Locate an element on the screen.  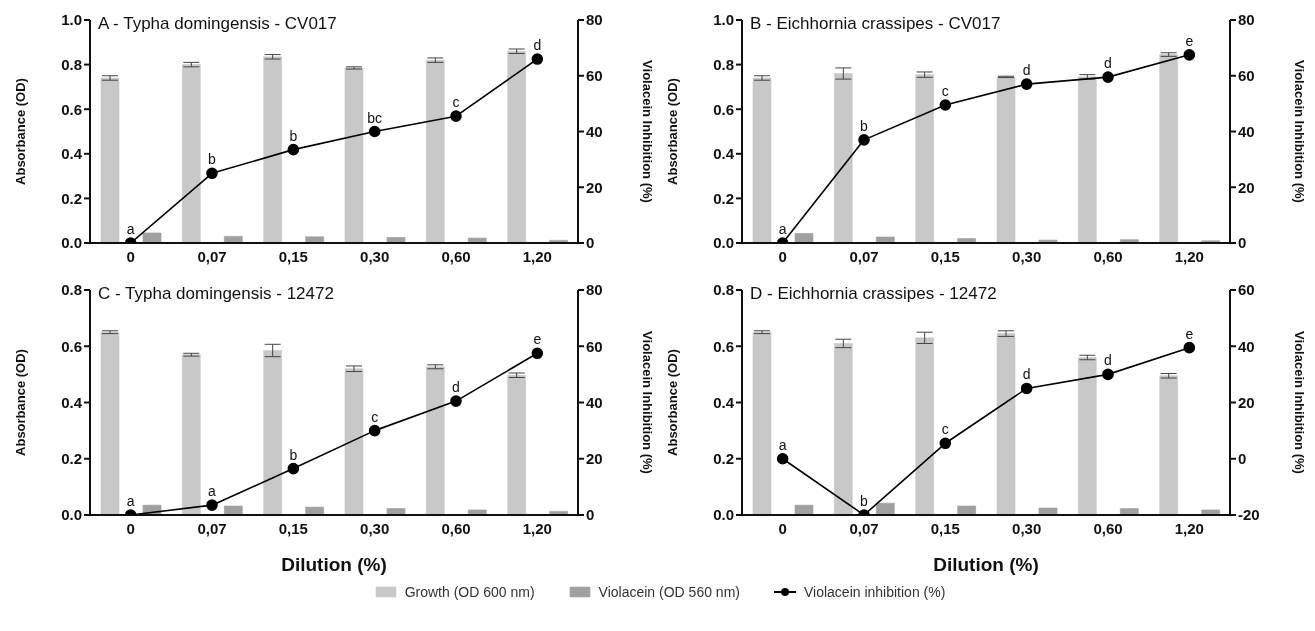
y2-tick-label: 40 is located at coordinates (594, 402).